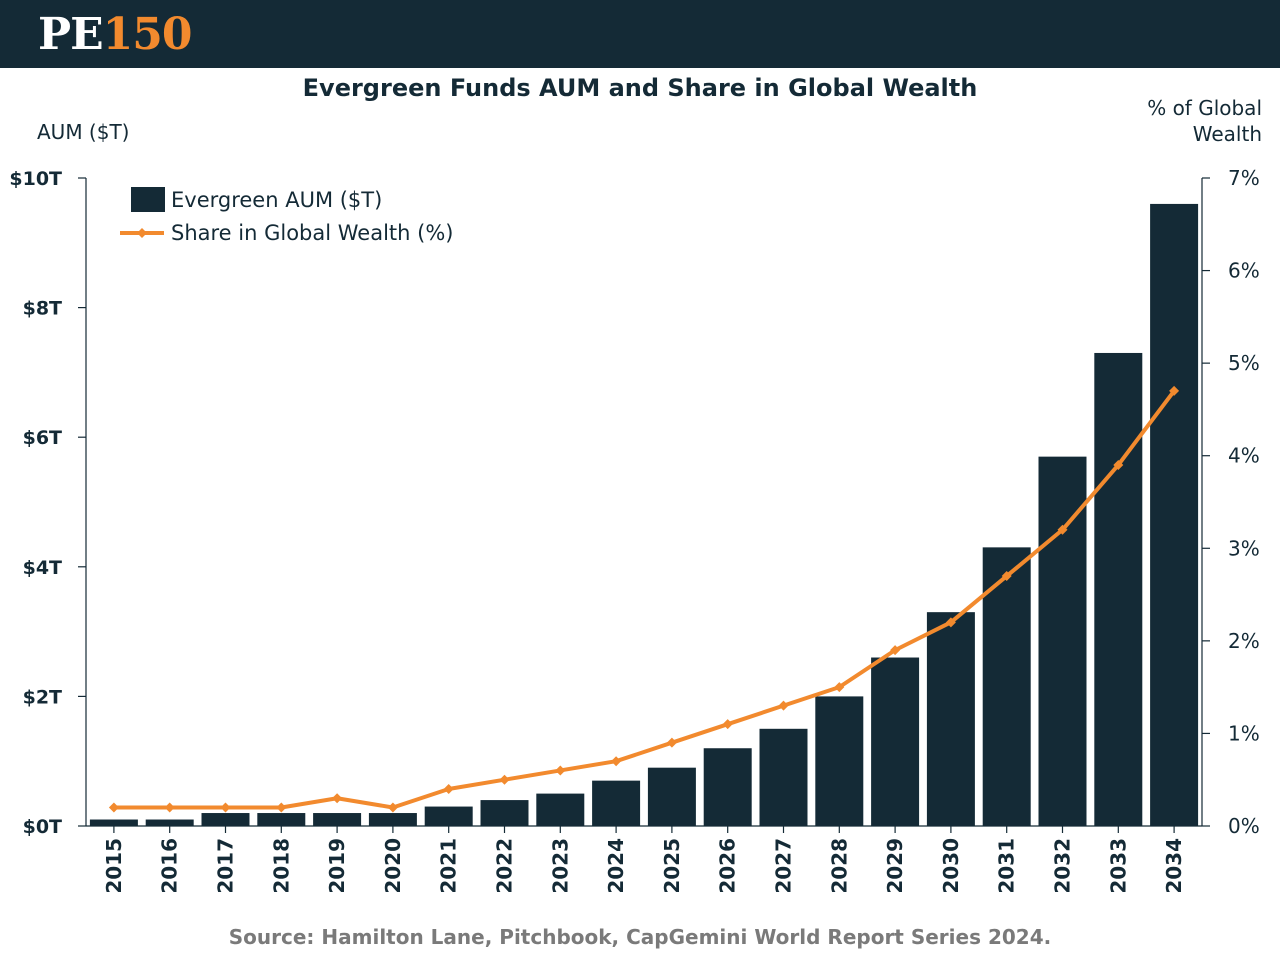 The width and height of the screenshot is (1280, 960). Describe the element at coordinates (504, 779) in the screenshot. I see `share-point-2022` at that location.